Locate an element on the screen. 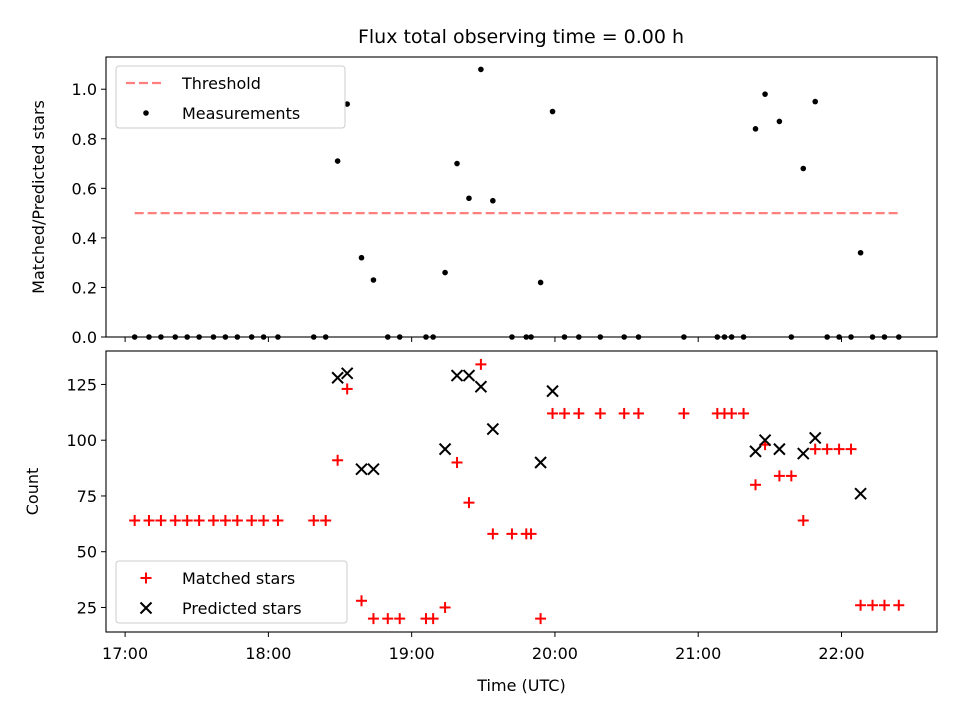 This screenshot has width=960, height=720. y-tick-label: 0.2 is located at coordinates (84, 287).